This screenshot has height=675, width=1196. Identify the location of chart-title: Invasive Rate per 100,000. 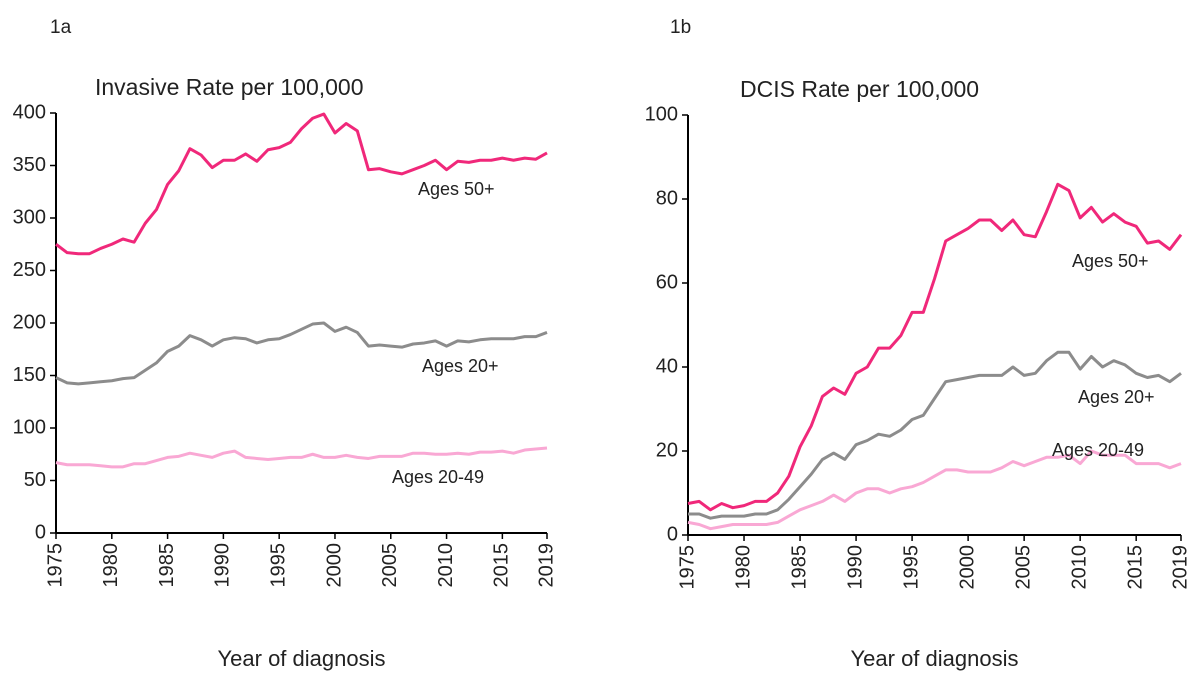
(229, 87).